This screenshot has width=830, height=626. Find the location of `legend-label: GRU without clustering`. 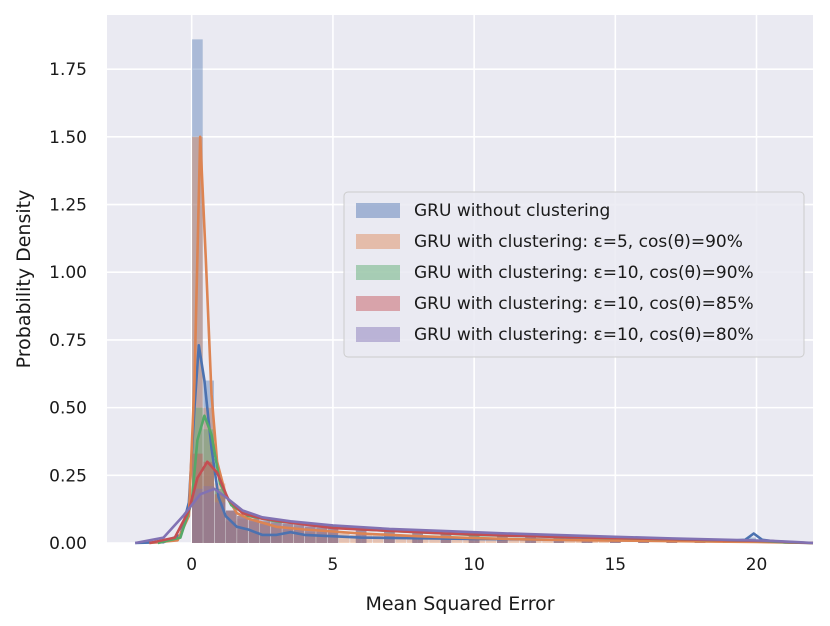

legend-label: GRU without clustering is located at coordinates (512, 211).